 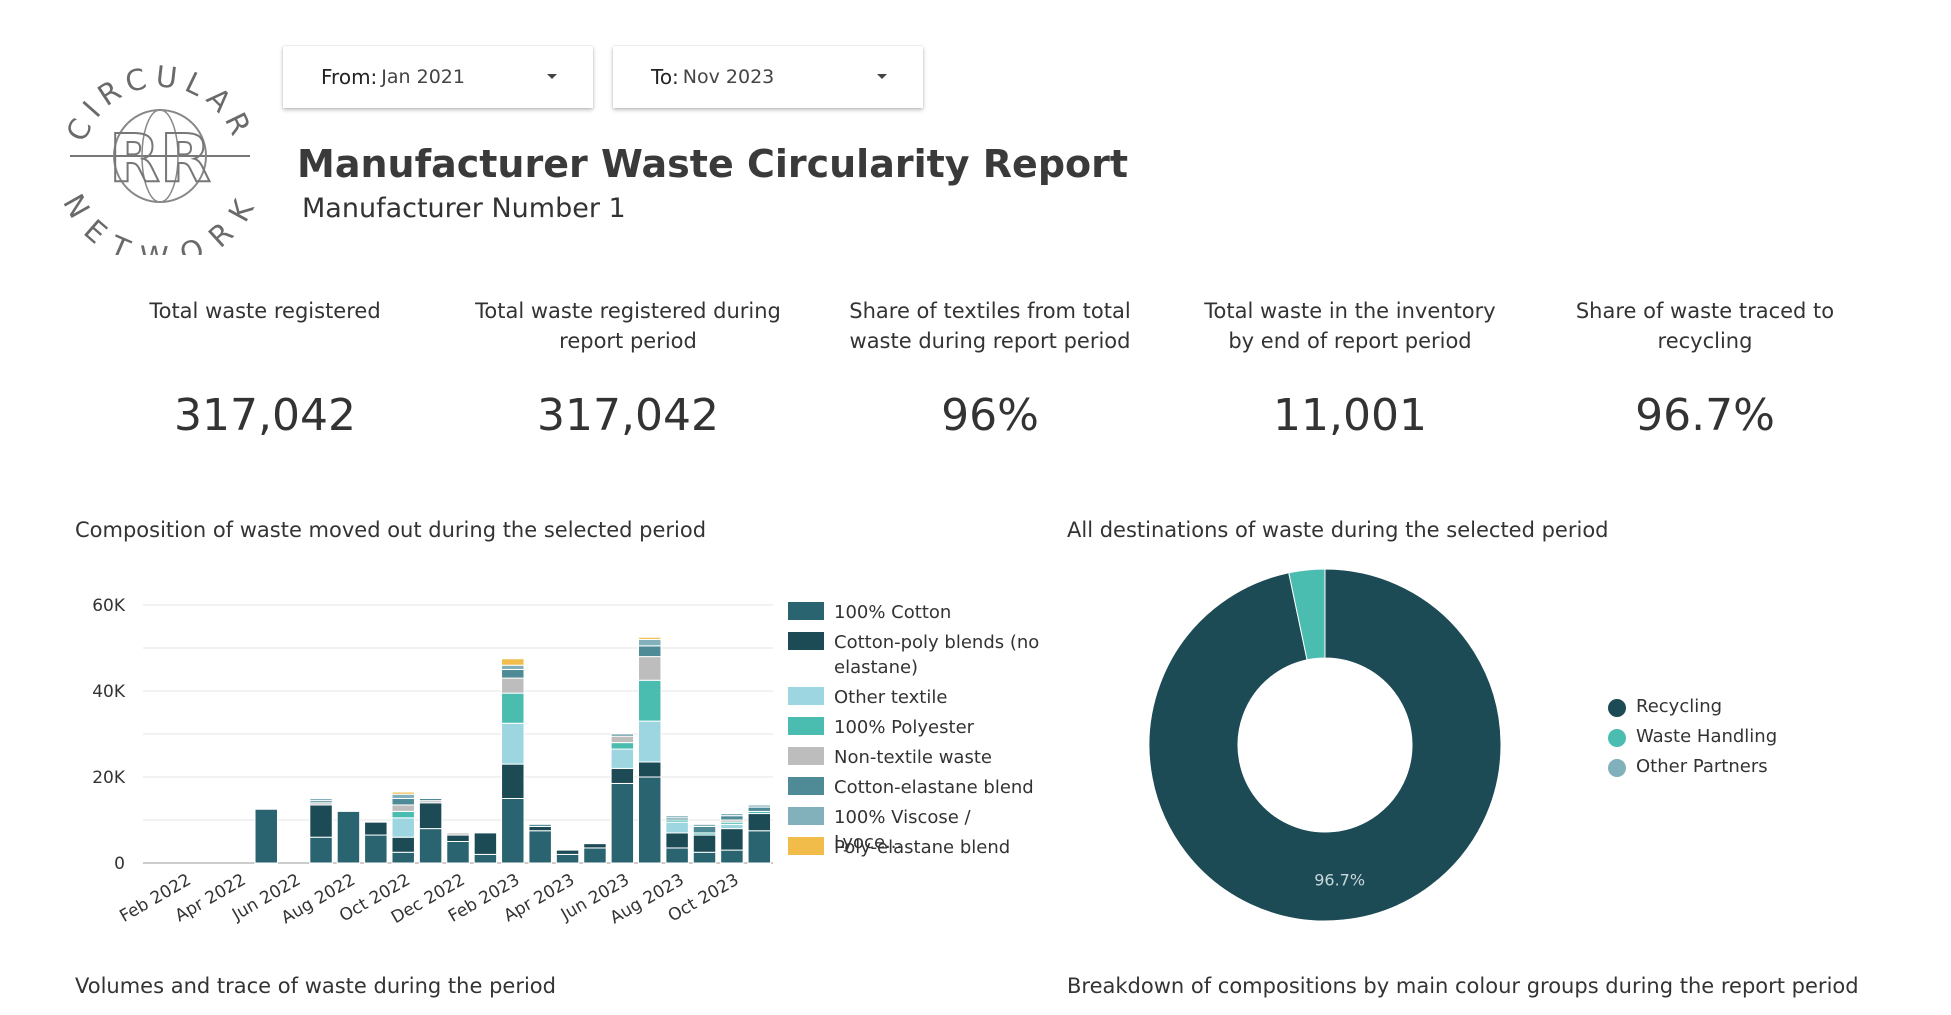 I want to click on kpi-value: 96%, so click(x=990, y=415).